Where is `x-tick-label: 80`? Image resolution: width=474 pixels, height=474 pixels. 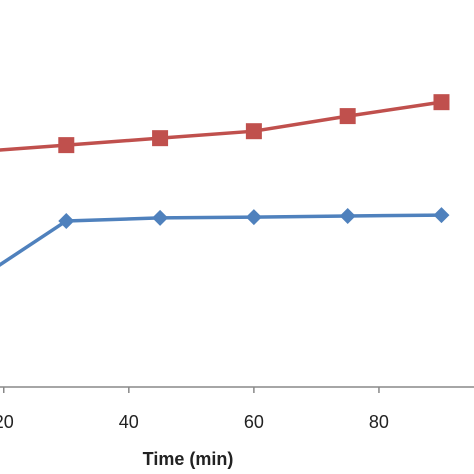 x-tick-label: 80 is located at coordinates (379, 422).